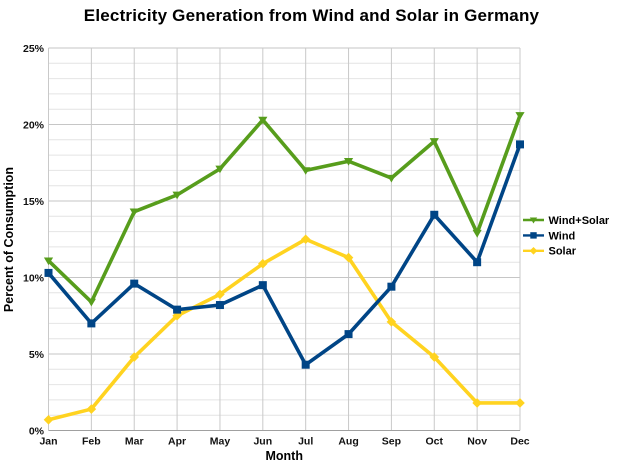  I want to click on x-axis-title: Month, so click(284, 456).